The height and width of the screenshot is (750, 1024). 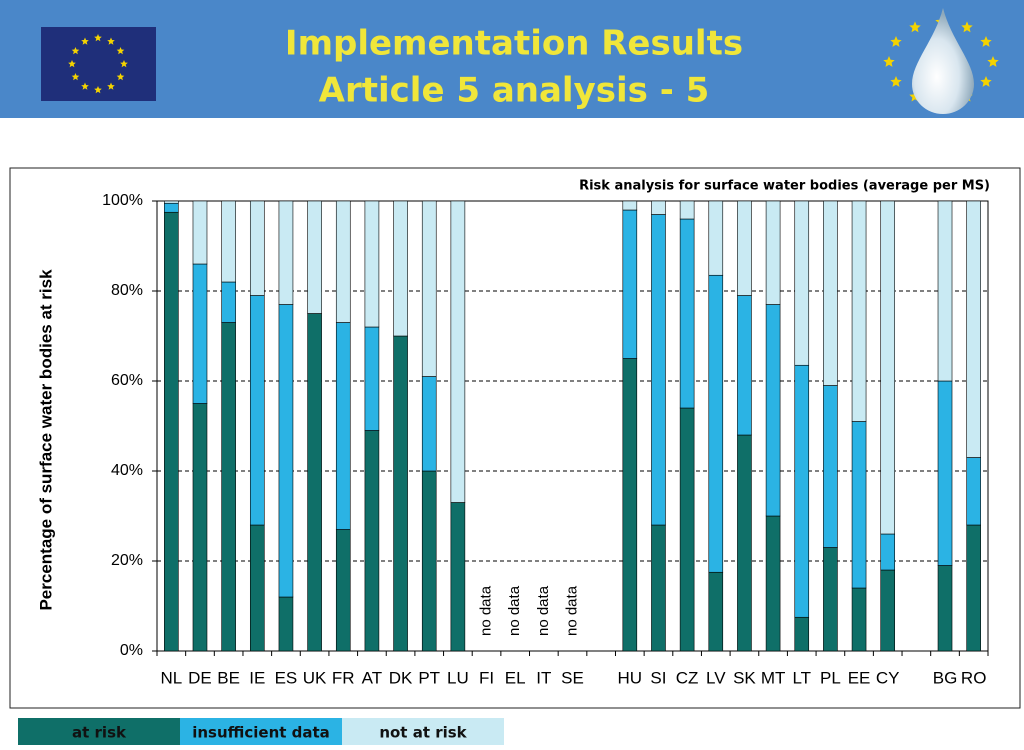 I want to click on x-tick-label: SE, so click(x=572, y=677).